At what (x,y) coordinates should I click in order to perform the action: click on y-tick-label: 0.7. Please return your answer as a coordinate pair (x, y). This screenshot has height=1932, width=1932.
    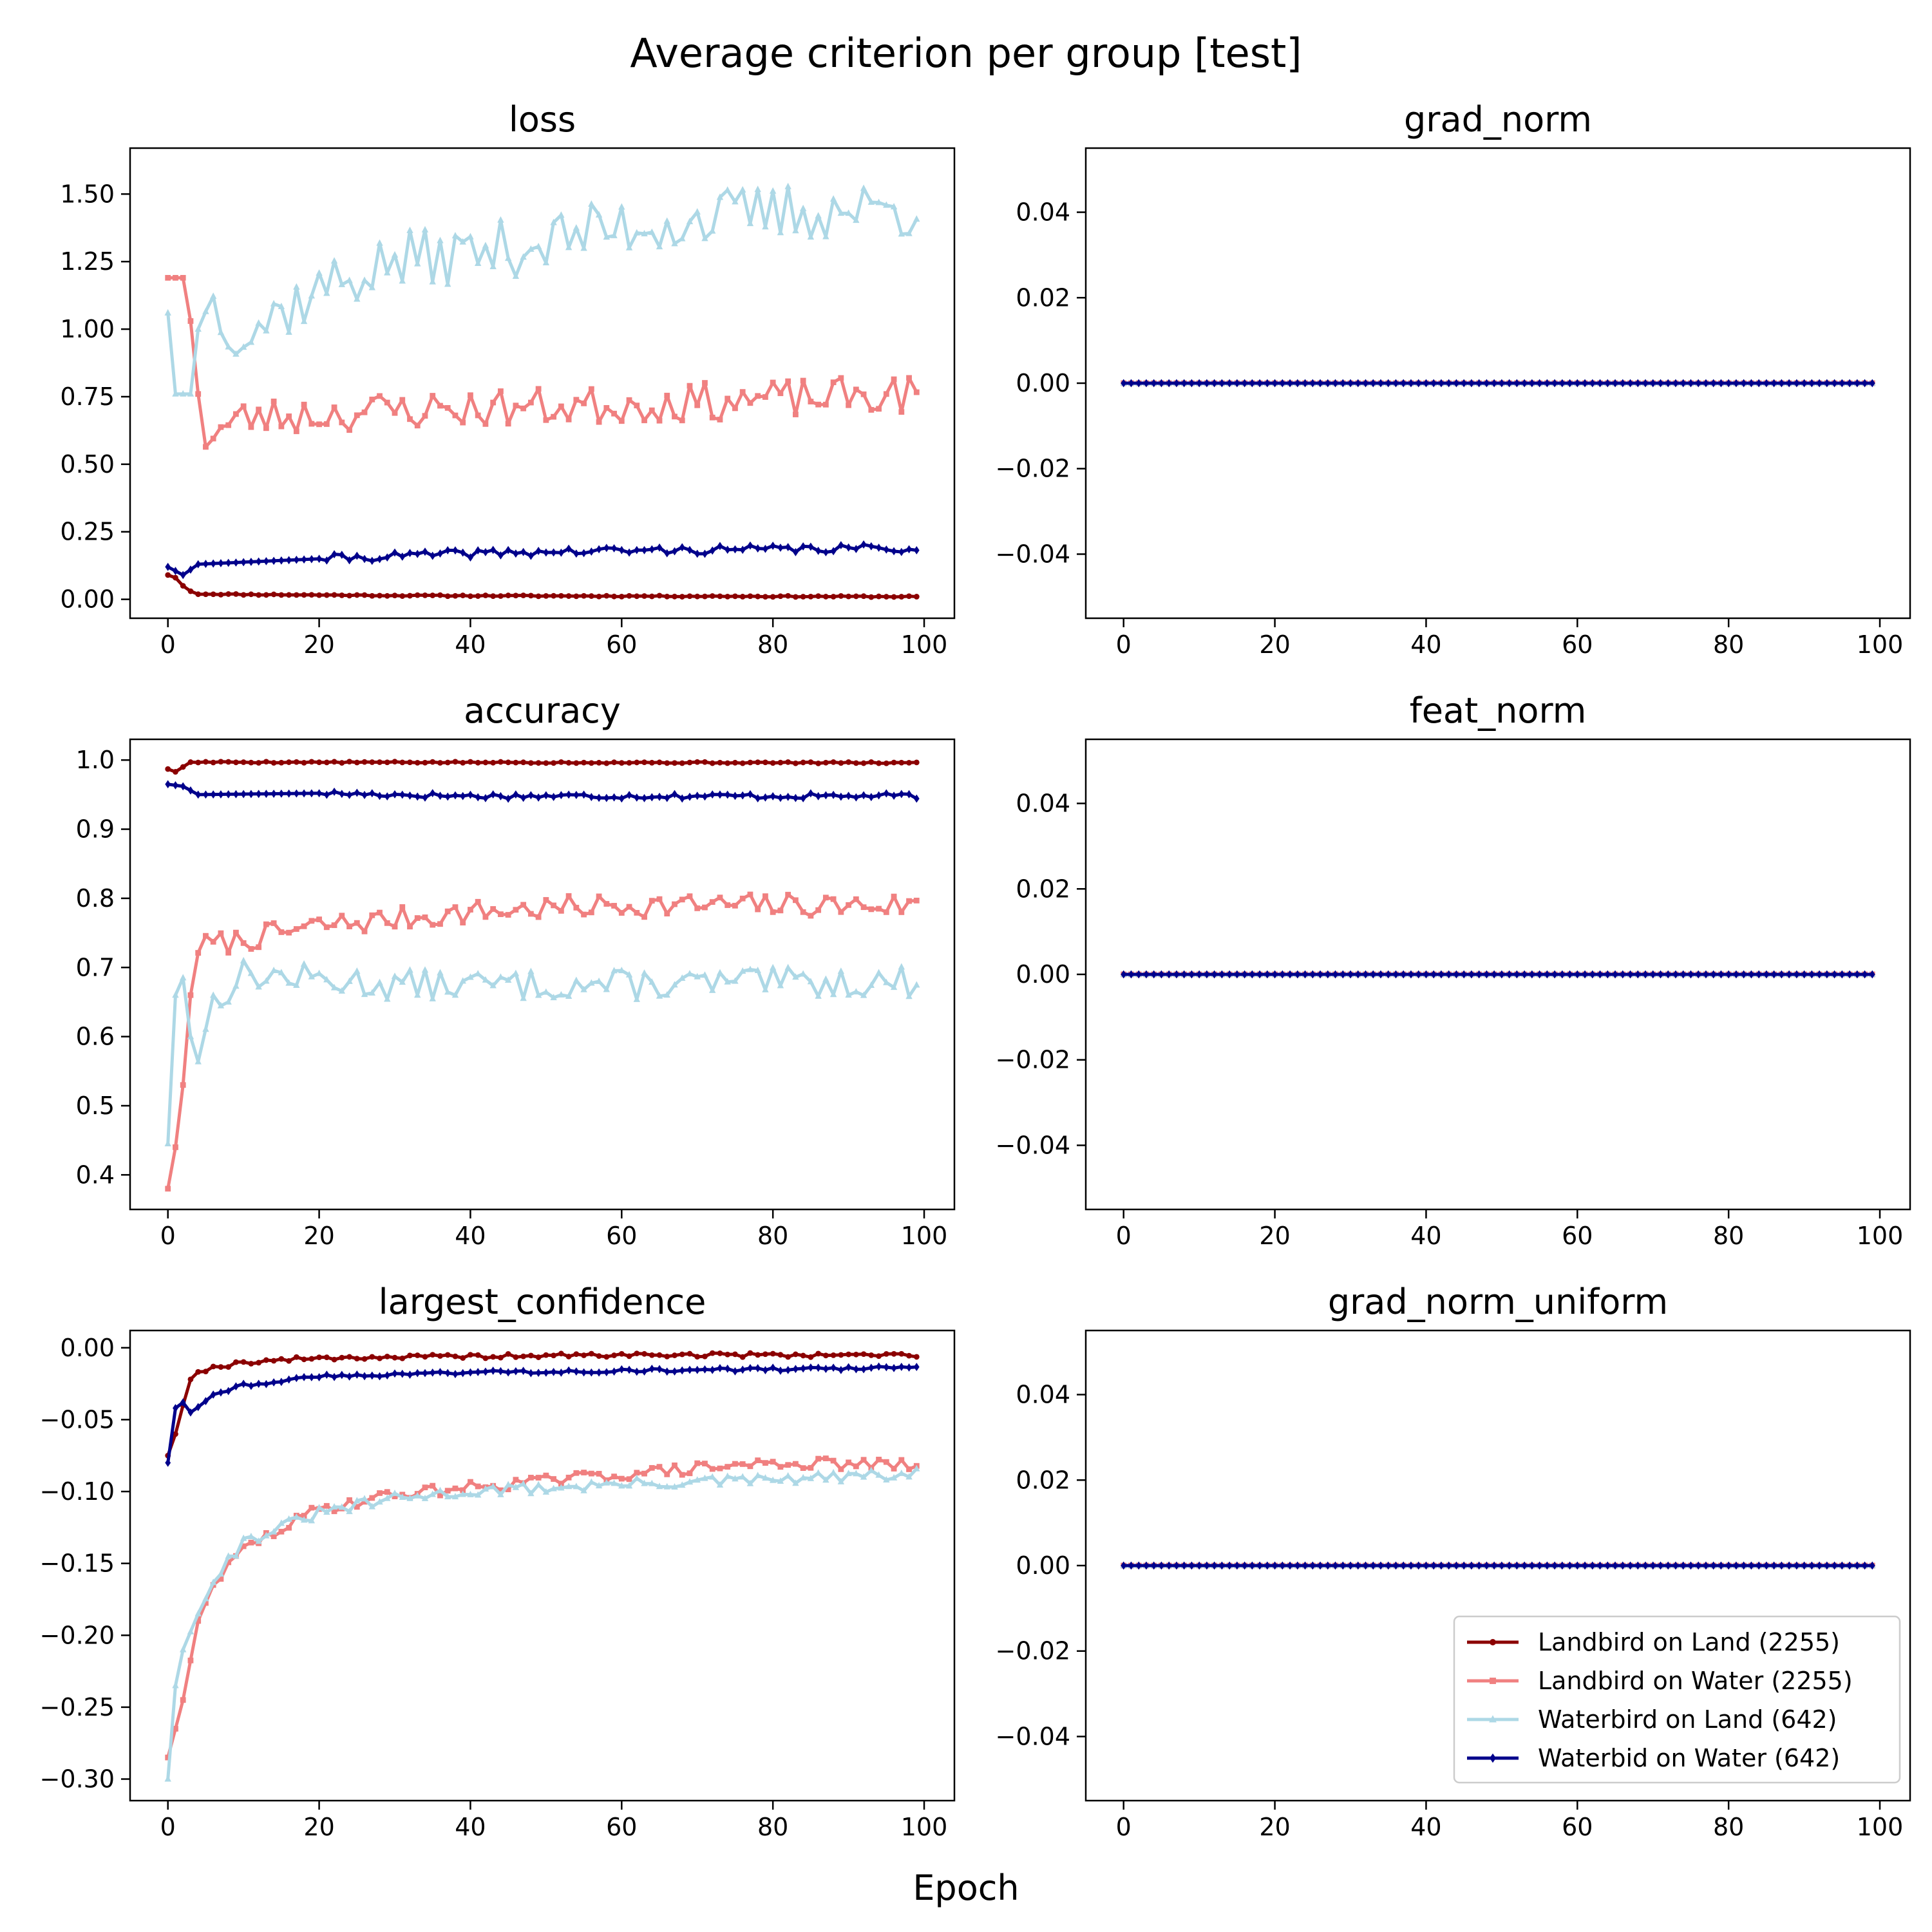
    Looking at the image, I should click on (96, 967).